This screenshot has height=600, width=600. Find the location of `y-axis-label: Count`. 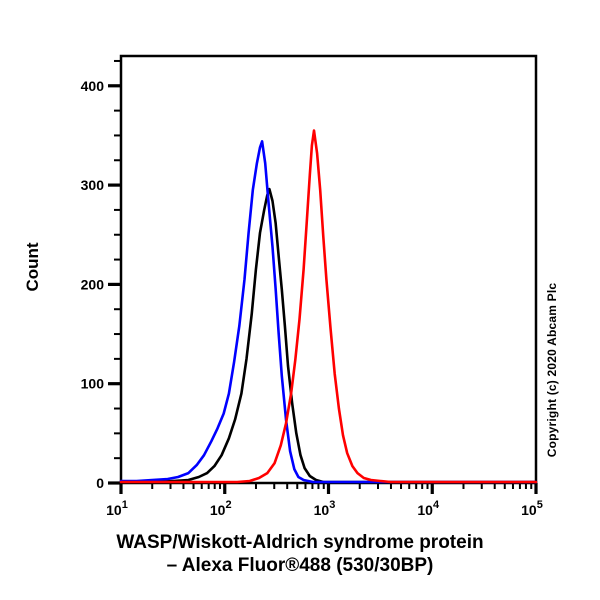

y-axis-label: Count is located at coordinates (32, 267).